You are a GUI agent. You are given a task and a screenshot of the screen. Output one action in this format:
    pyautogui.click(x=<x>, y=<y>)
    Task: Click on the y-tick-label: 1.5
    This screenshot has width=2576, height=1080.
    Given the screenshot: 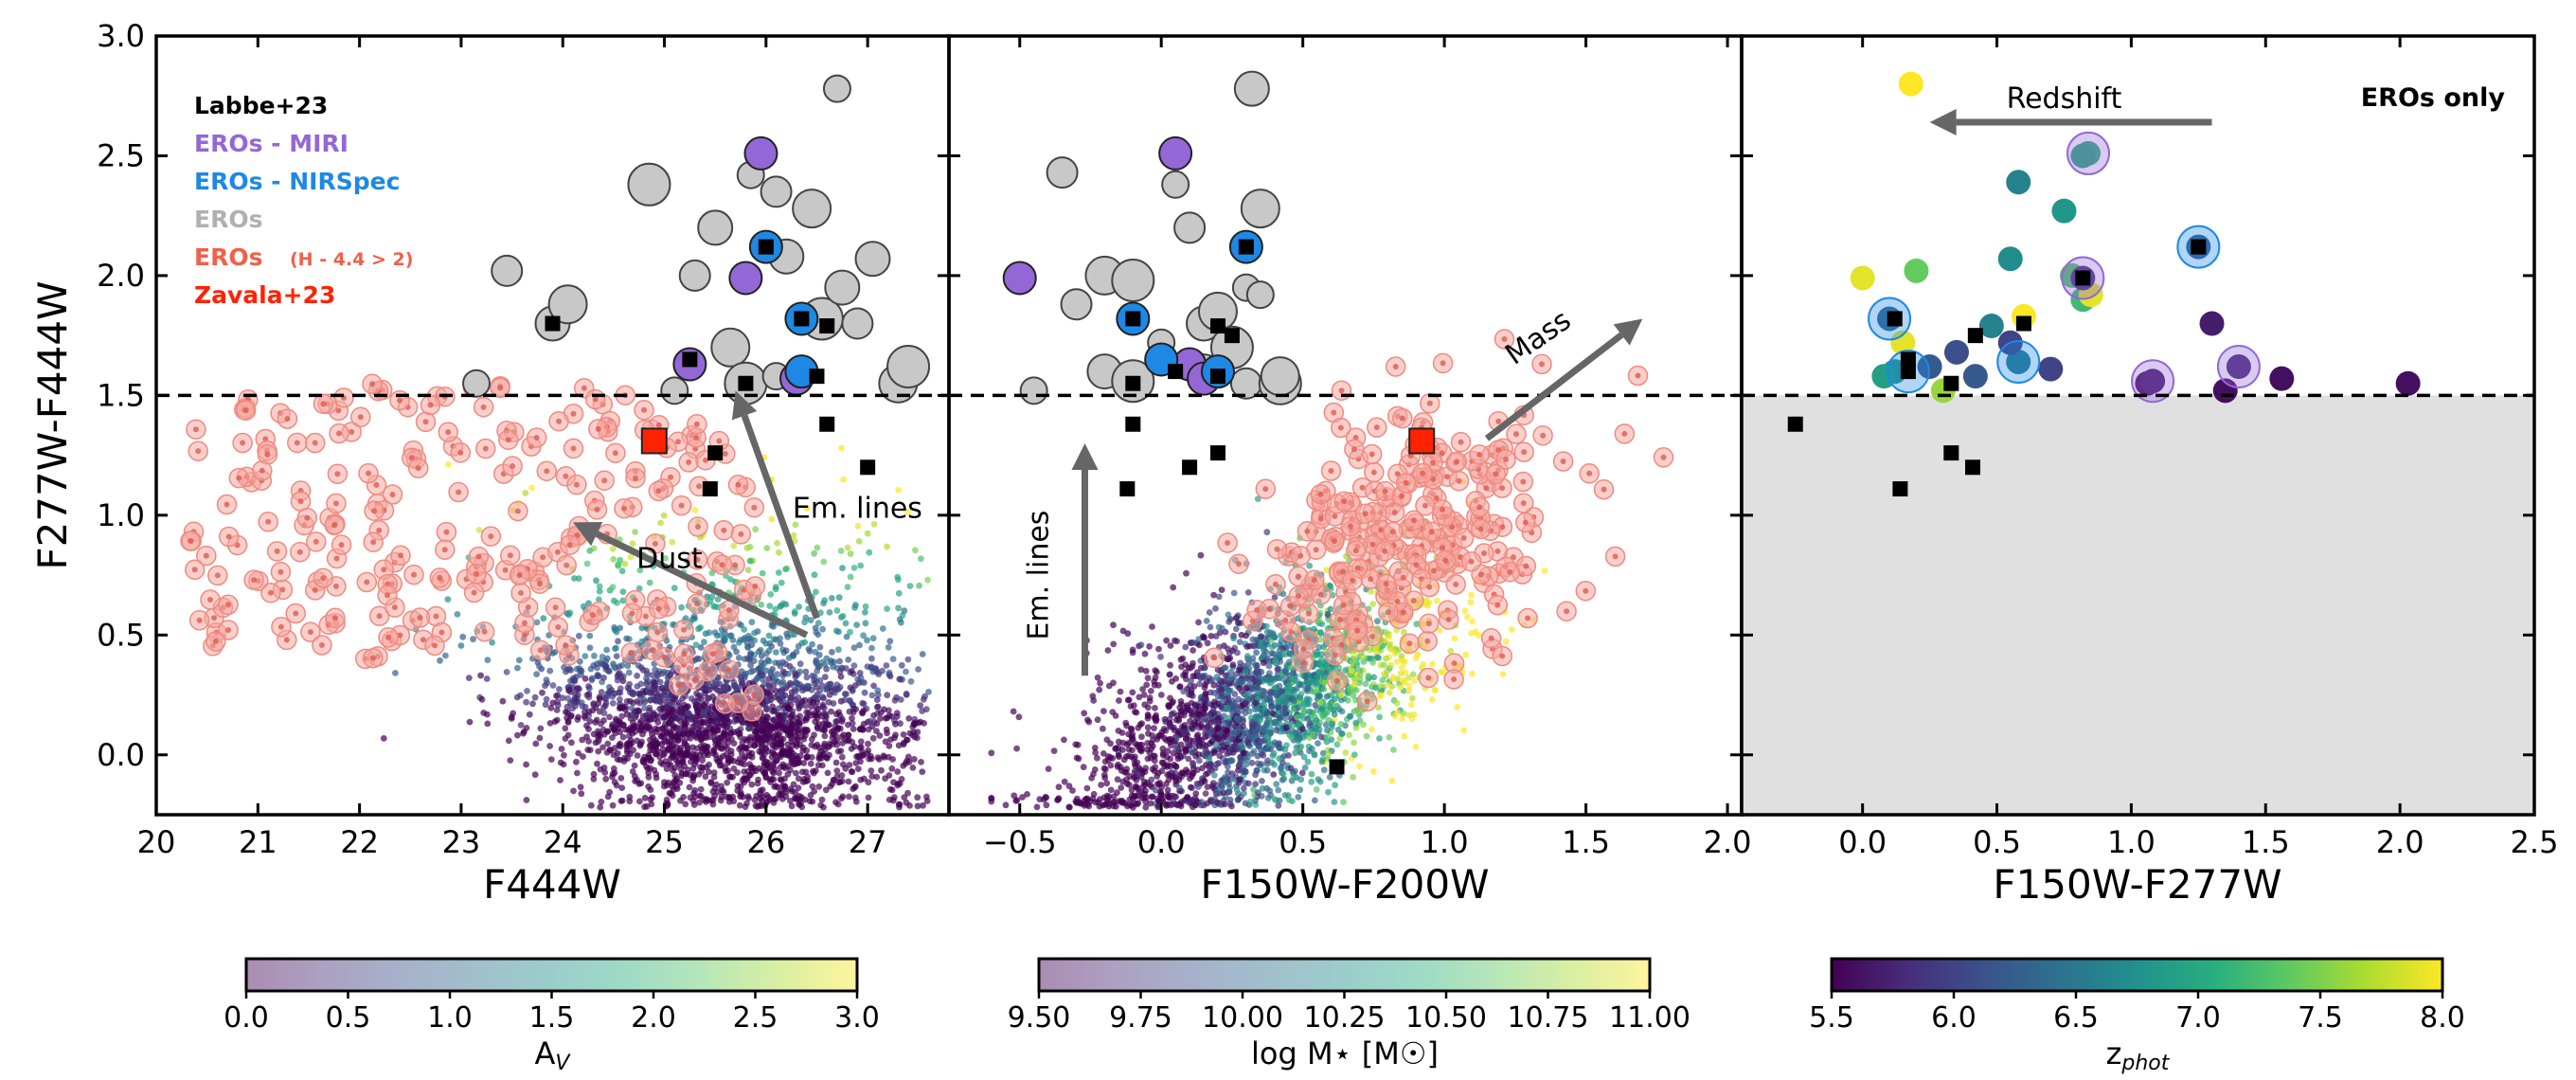 What is the action you would take?
    pyautogui.click(x=121, y=395)
    